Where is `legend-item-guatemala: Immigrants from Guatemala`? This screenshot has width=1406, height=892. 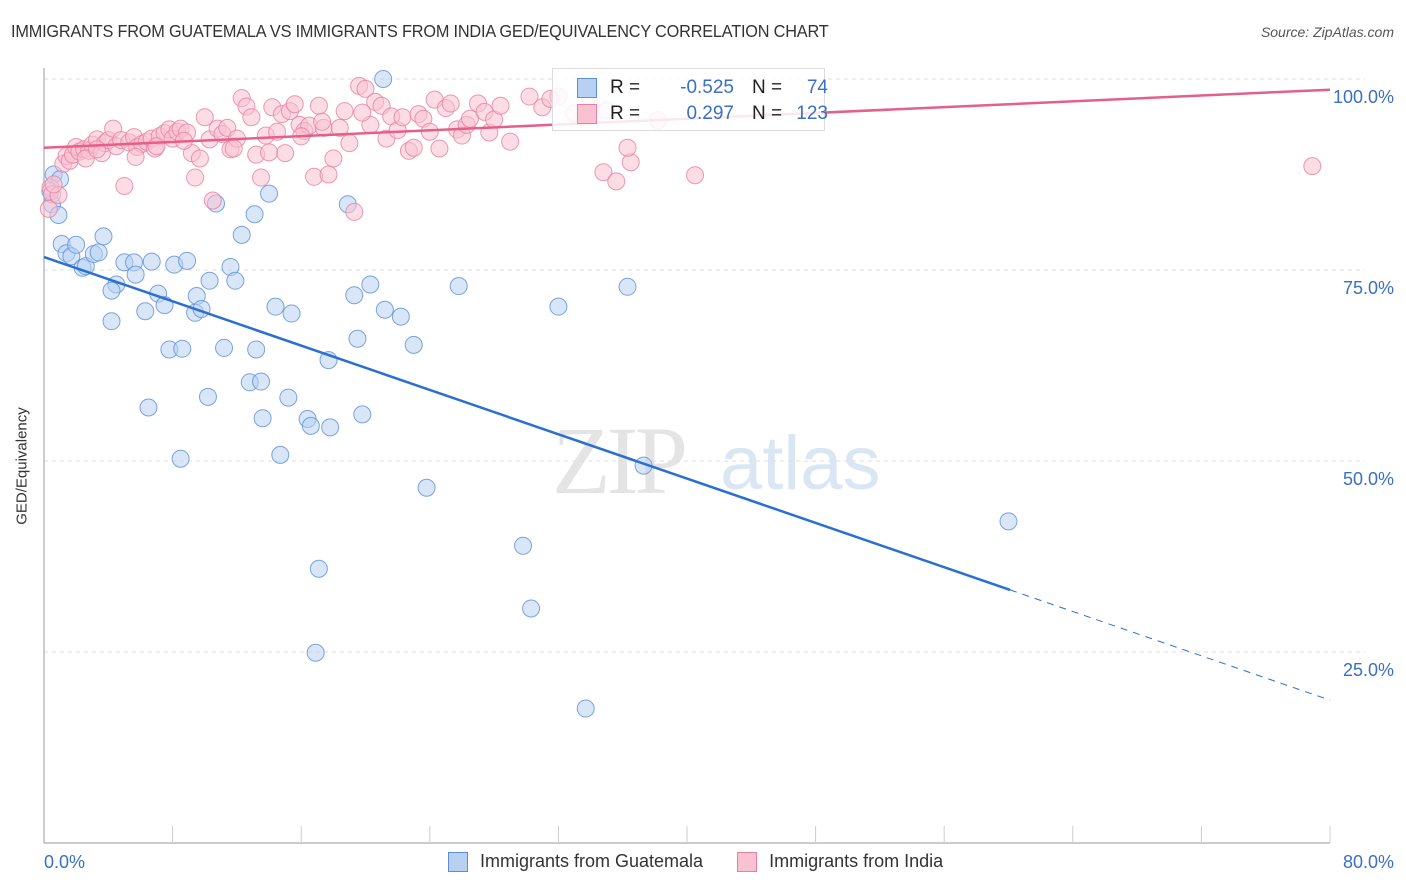
legend-item-guatemala: Immigrants from Guatemala is located at coordinates (575, 861).